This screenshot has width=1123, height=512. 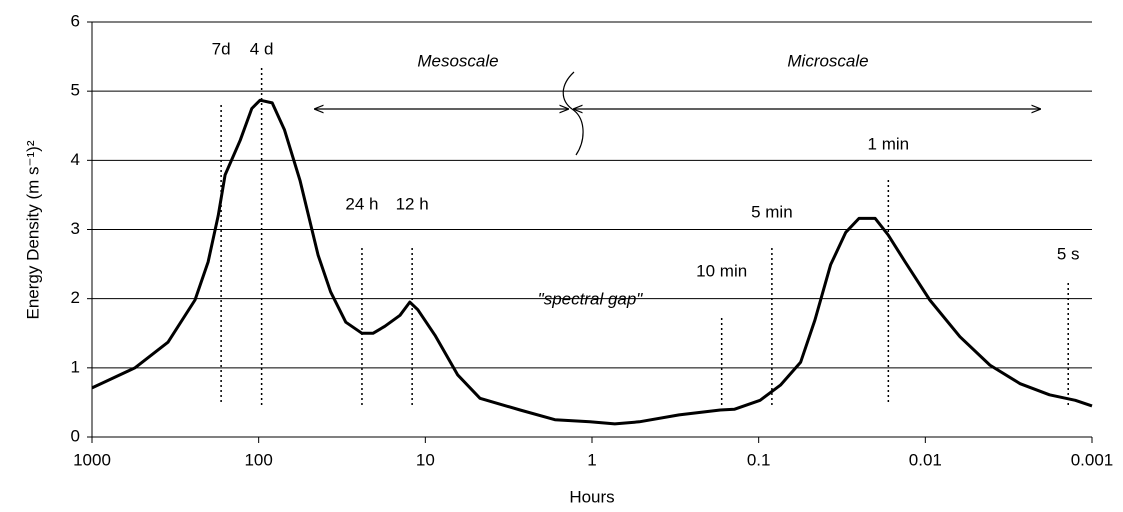 What do you see at coordinates (425, 459) in the screenshot?
I see `x-tick-label: 10` at bounding box center [425, 459].